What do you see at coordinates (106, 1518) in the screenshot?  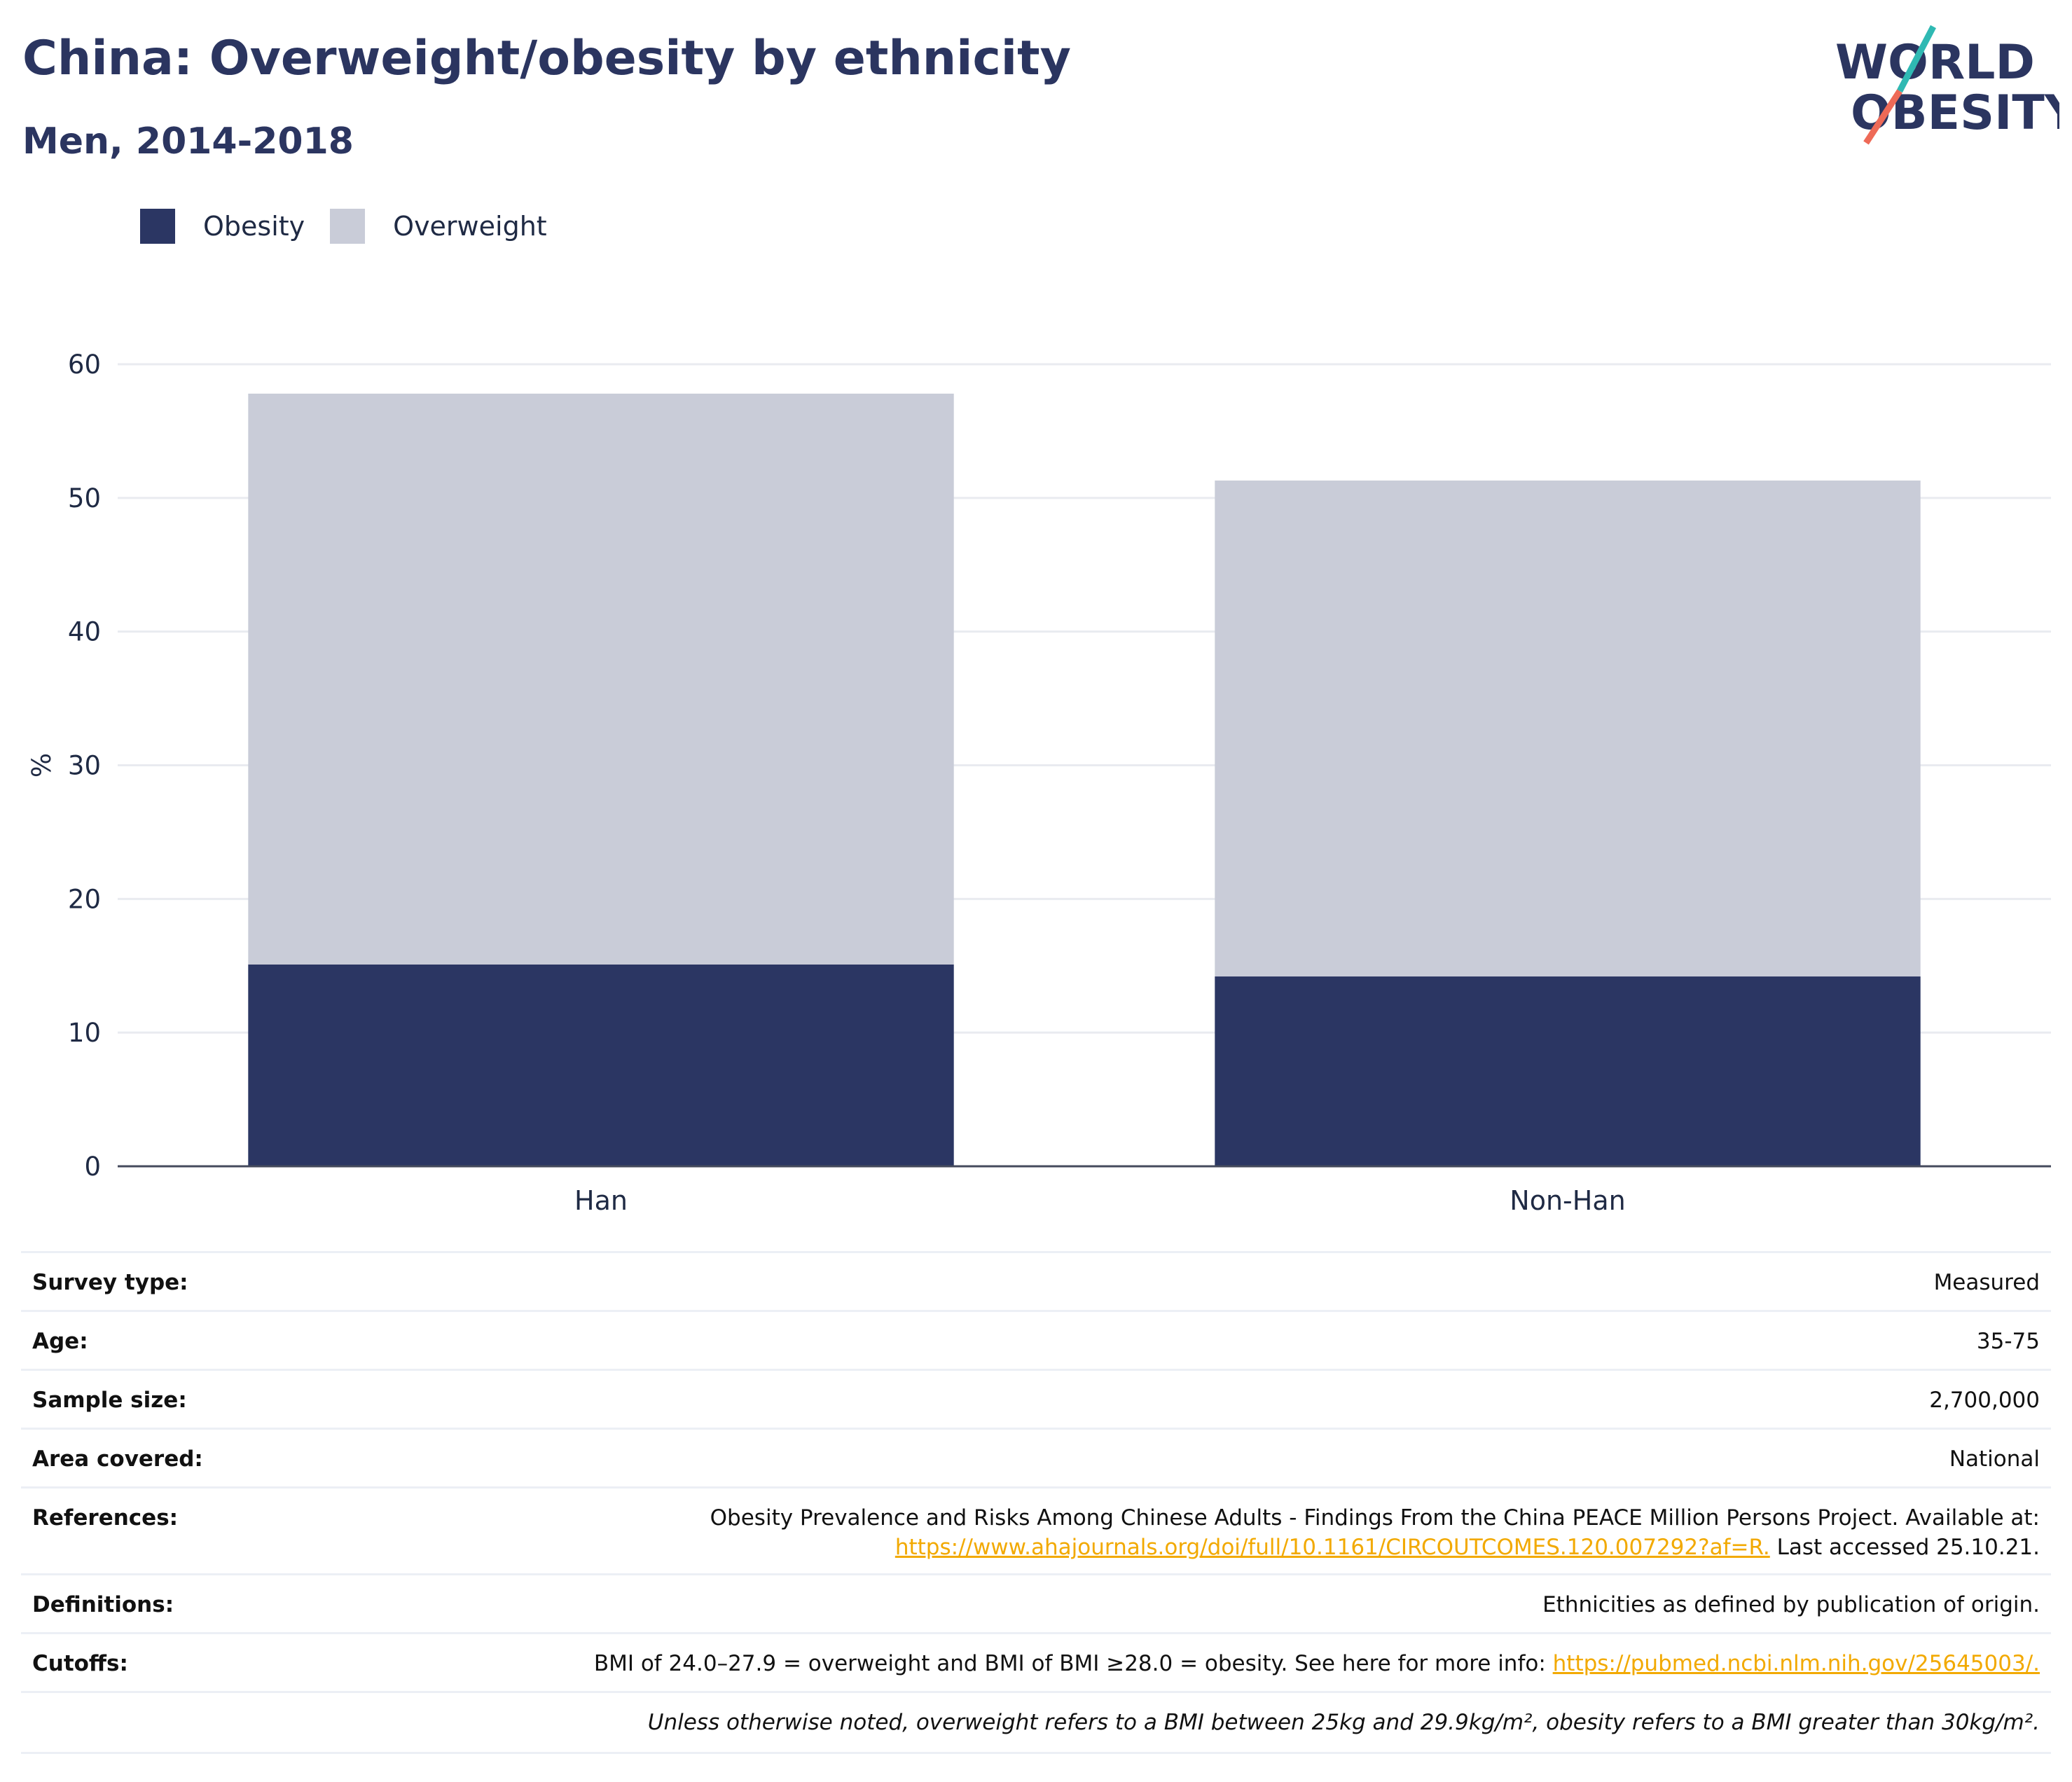 I see `references-label: References:` at bounding box center [106, 1518].